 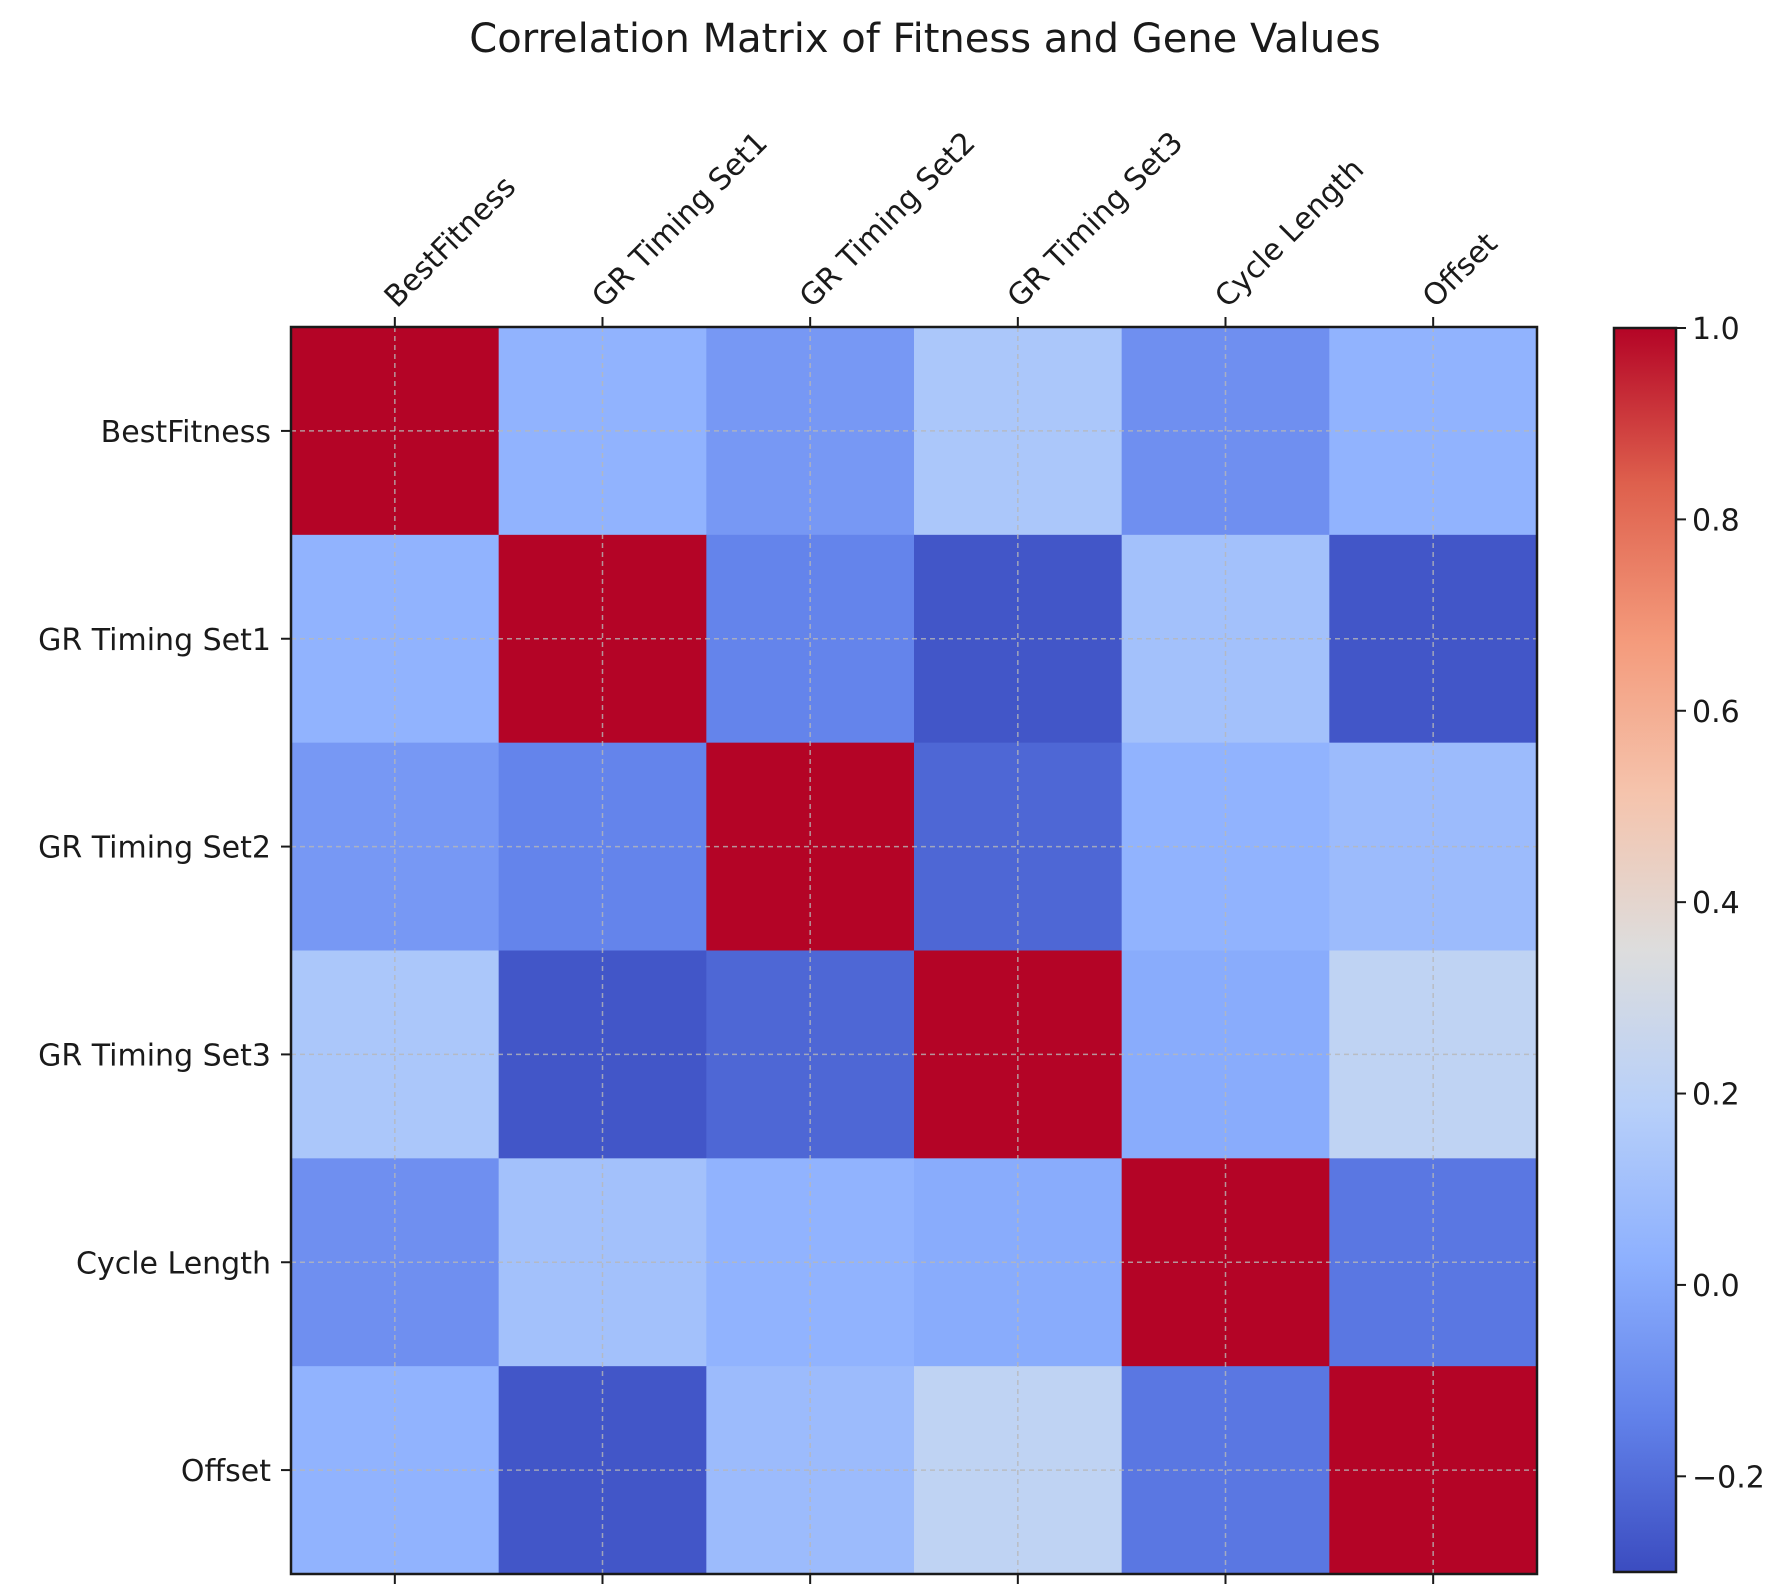 I want to click on heatmap-cell-r2-c2, so click(x=810, y=846).